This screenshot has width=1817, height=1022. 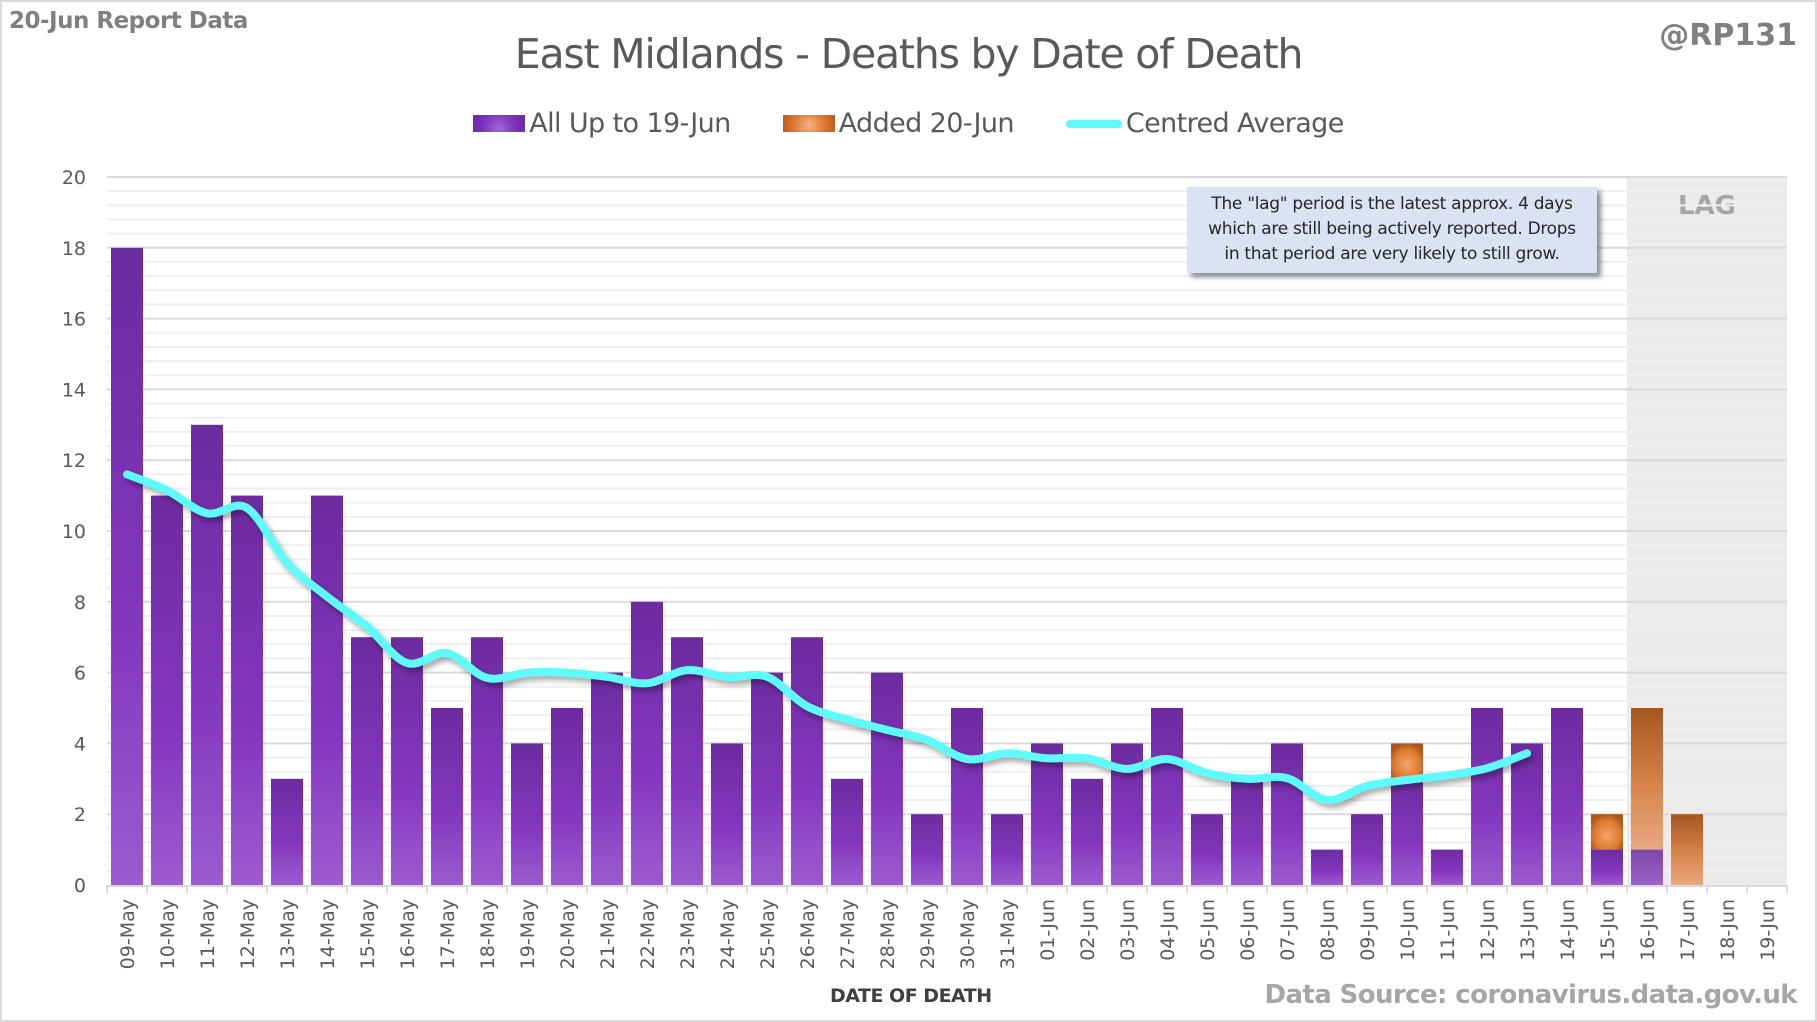 I want to click on x-tick-label: 21-May, so click(x=608, y=934).